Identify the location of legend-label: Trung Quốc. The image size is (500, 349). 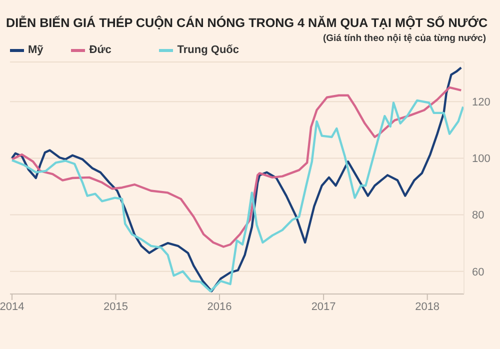
(208, 50).